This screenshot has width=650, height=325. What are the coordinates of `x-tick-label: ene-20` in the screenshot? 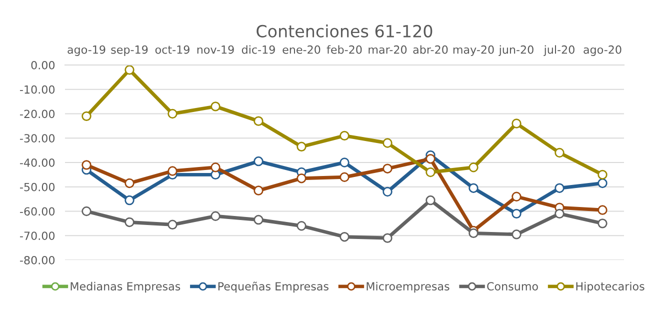 It's located at (301, 49).